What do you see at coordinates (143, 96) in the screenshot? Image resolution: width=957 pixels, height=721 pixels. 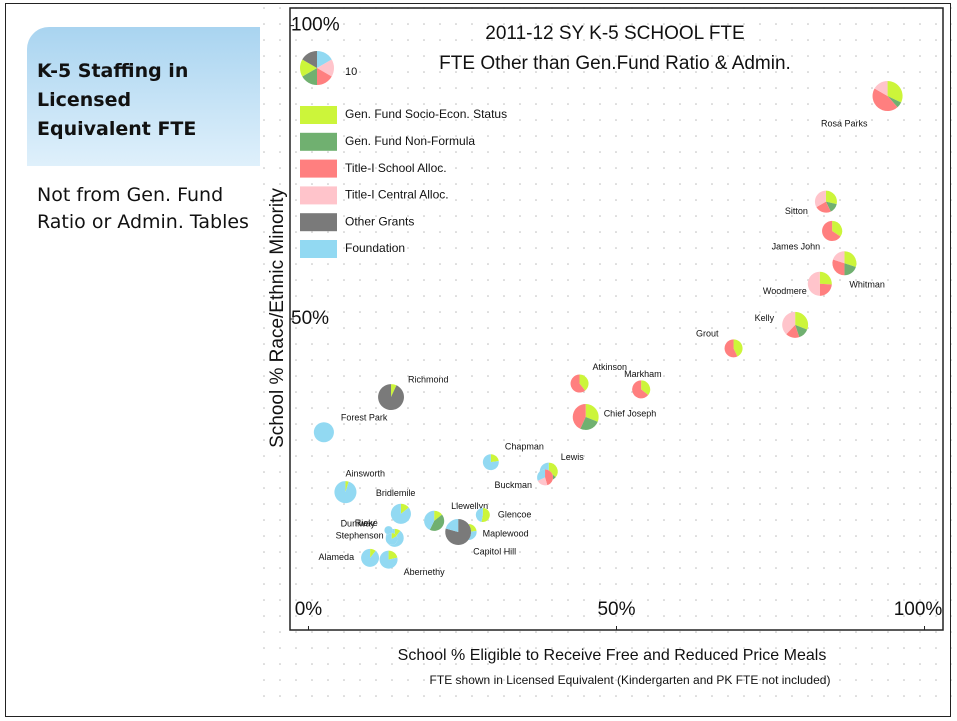 I see `sidebar-heading: K-5 Staffing in Licensed Equivalent FTE` at bounding box center [143, 96].